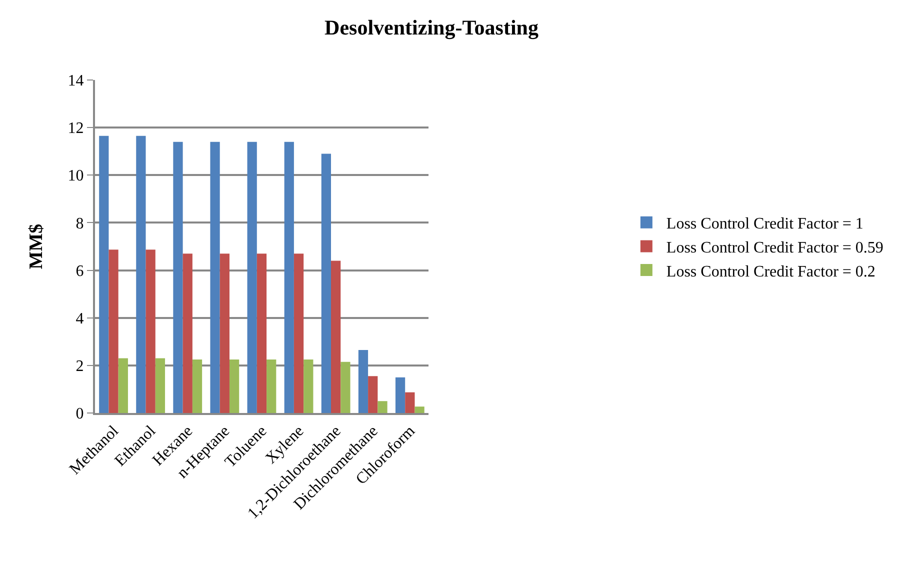 The image size is (899, 563). Describe the element at coordinates (765, 224) in the screenshot. I see `legend-label: Loss Control Credit Factor = 1` at that location.